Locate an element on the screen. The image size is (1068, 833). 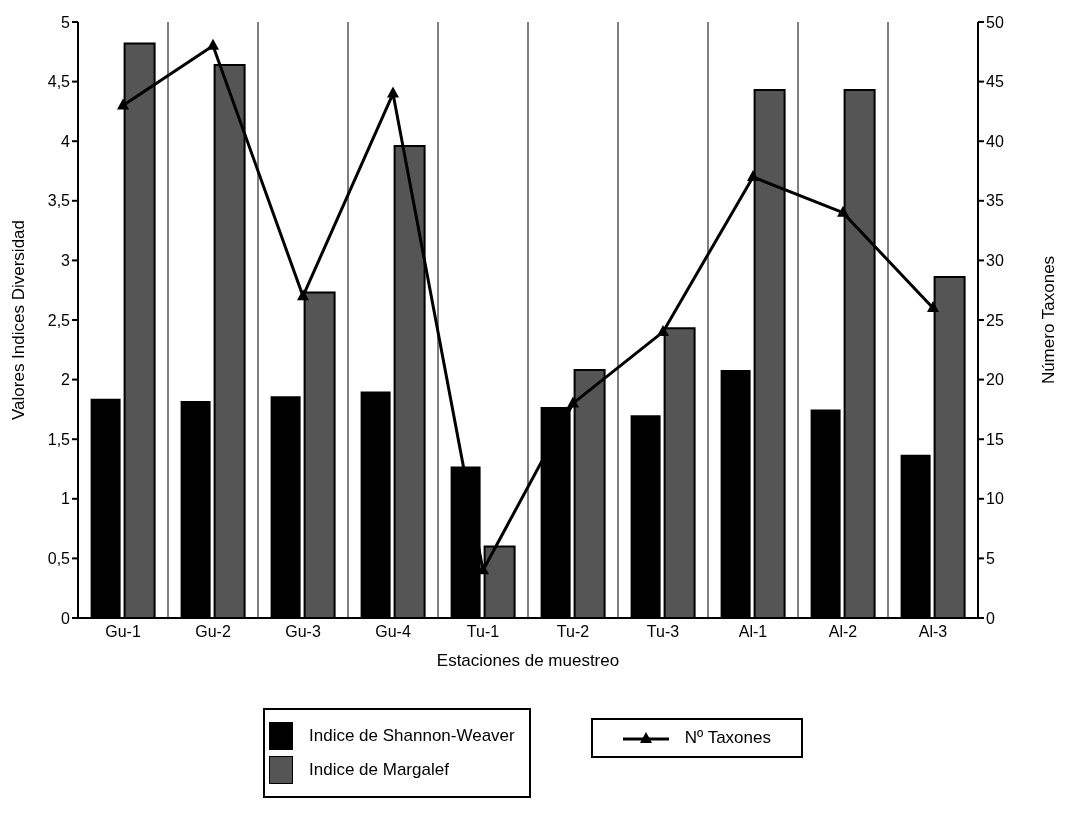
y2-tick-label: 5 is located at coordinates (990, 559).